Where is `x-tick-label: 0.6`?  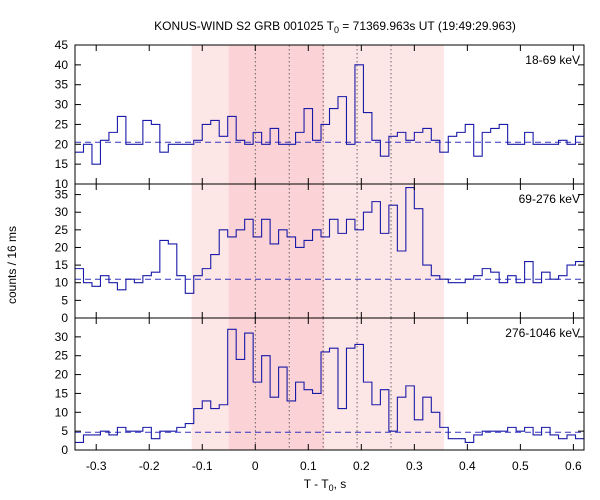 x-tick-label: 0.6 is located at coordinates (573, 466).